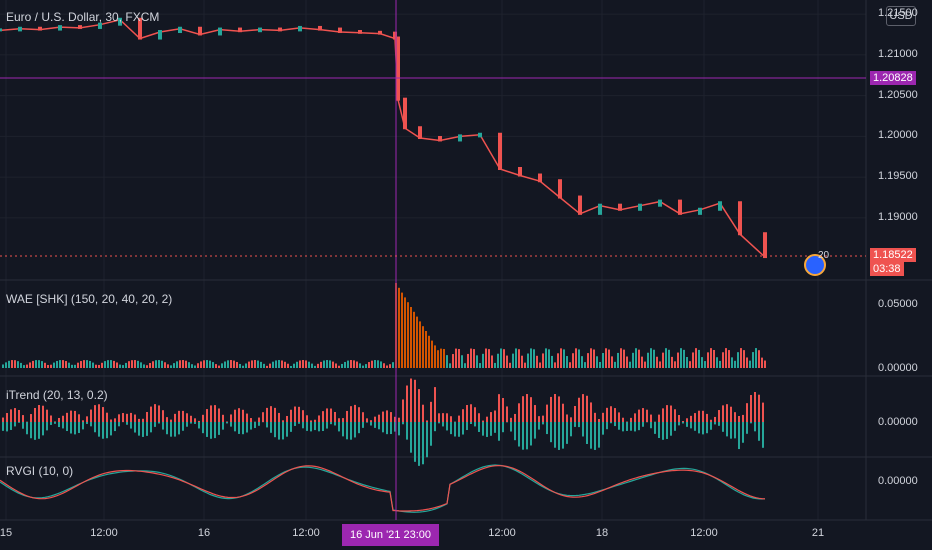 The height and width of the screenshot is (550, 932). Describe the element at coordinates (6, 533) in the screenshot. I see `time-tick: 15` at that location.